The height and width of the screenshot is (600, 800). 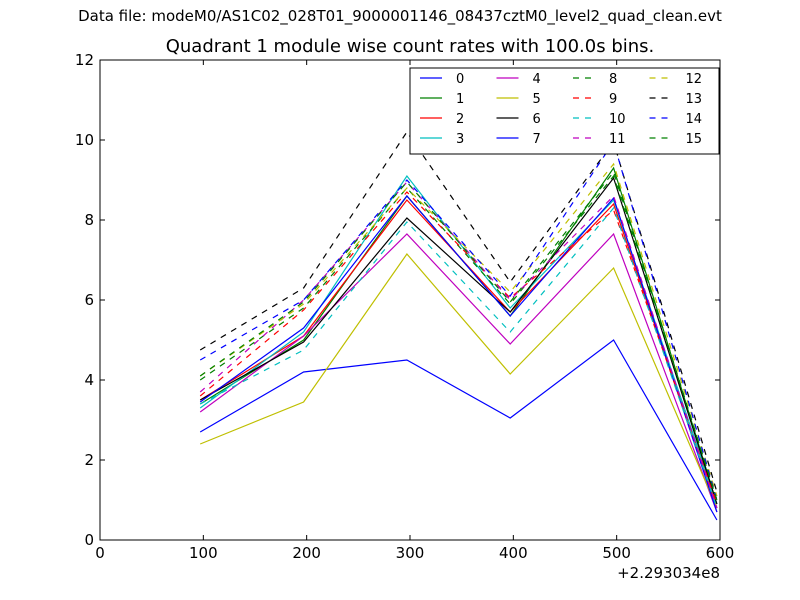 What do you see at coordinates (84, 60) in the screenshot?
I see `y-tick-label: 12` at bounding box center [84, 60].